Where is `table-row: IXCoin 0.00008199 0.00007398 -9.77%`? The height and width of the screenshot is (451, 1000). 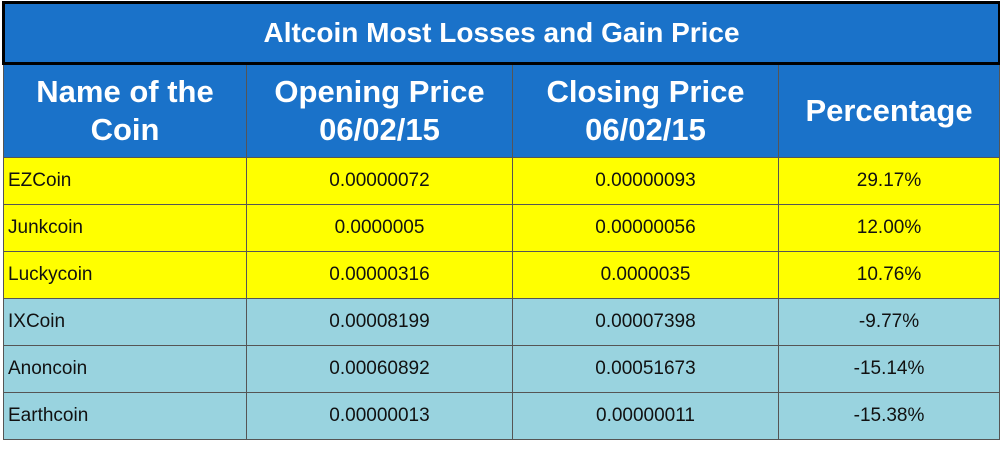
table-row: IXCoin 0.00008199 0.00007398 -9.77% is located at coordinates (501, 322).